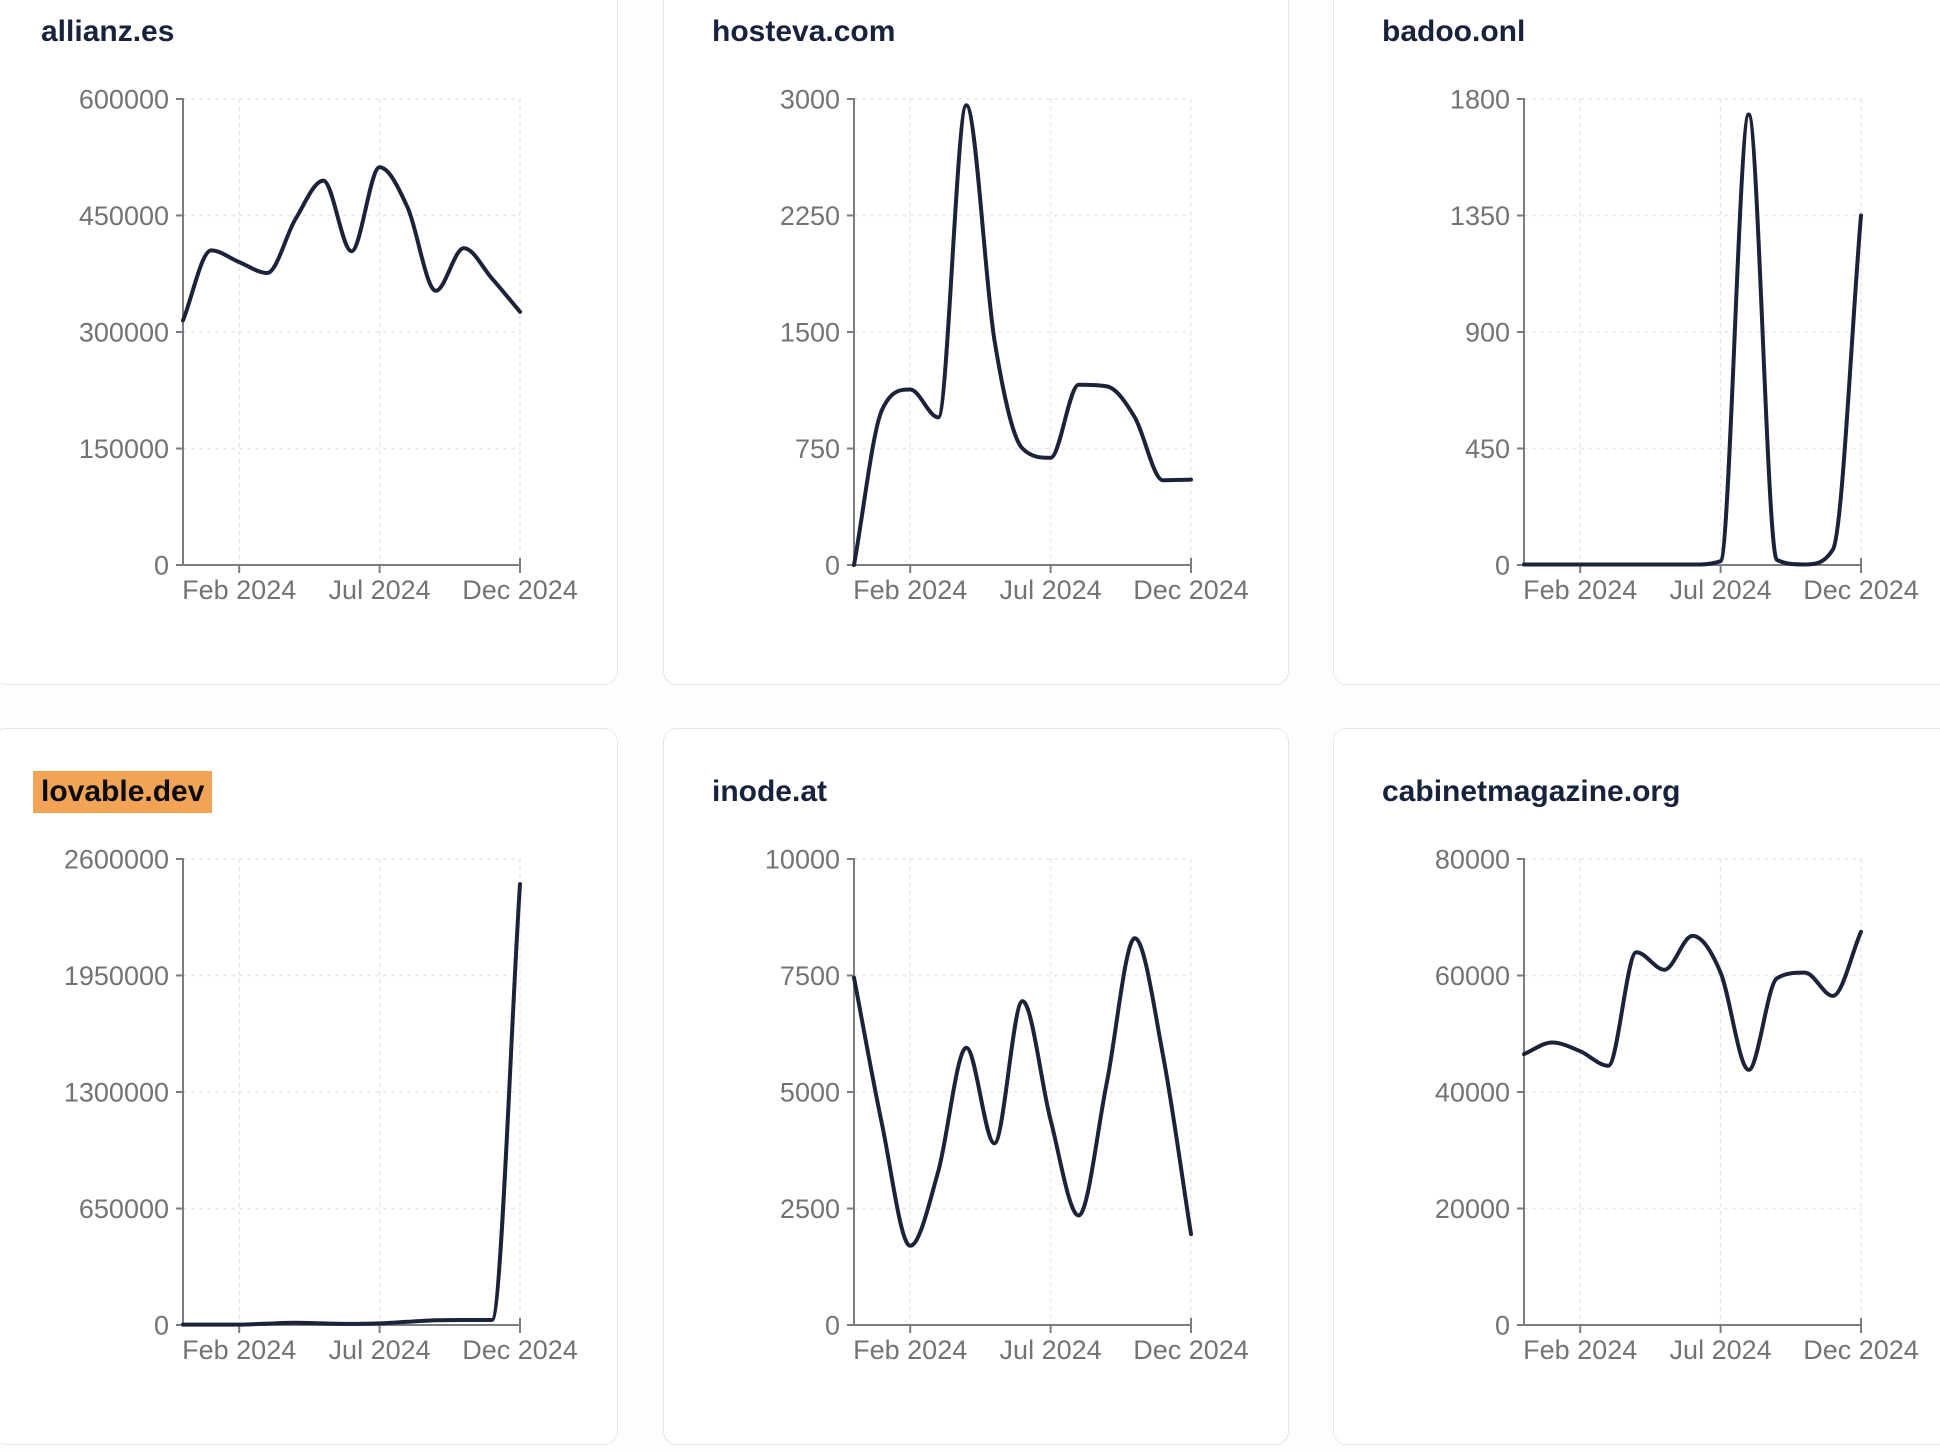  What do you see at coordinates (810, 216) in the screenshot?
I see `y-tick-label: 2250` at bounding box center [810, 216].